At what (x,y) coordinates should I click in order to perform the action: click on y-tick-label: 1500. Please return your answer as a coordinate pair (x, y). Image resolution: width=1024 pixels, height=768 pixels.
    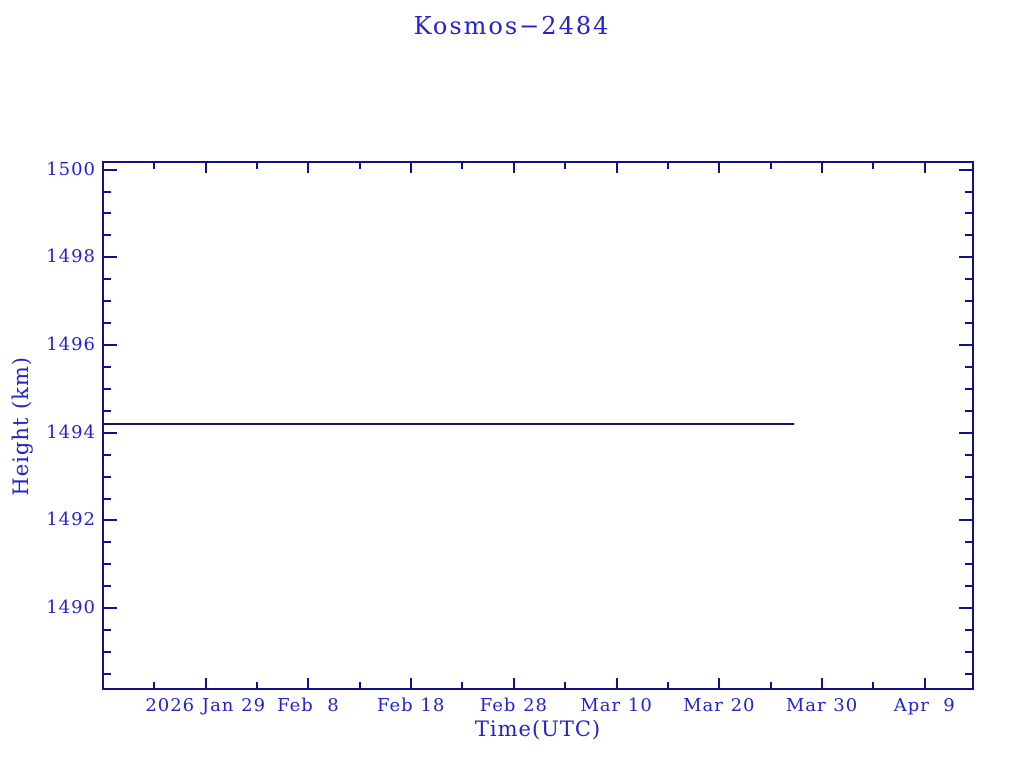
    Looking at the image, I should click on (71, 169).